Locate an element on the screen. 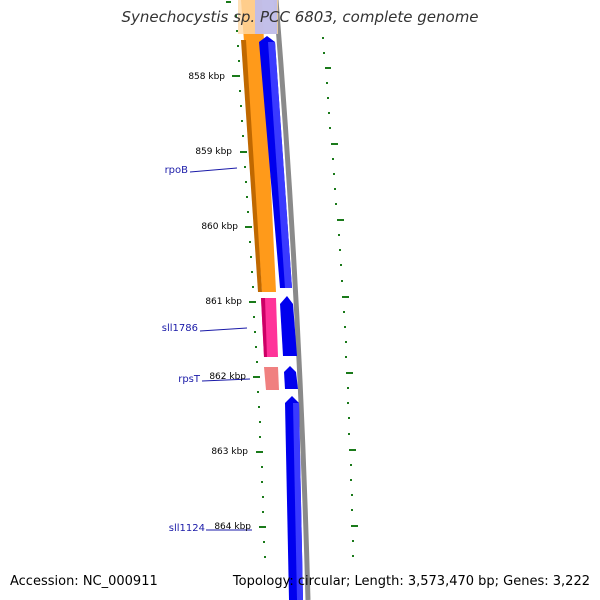 This screenshot has width=600, height=600. tick-label-863: 863 kbp is located at coordinates (229, 452).